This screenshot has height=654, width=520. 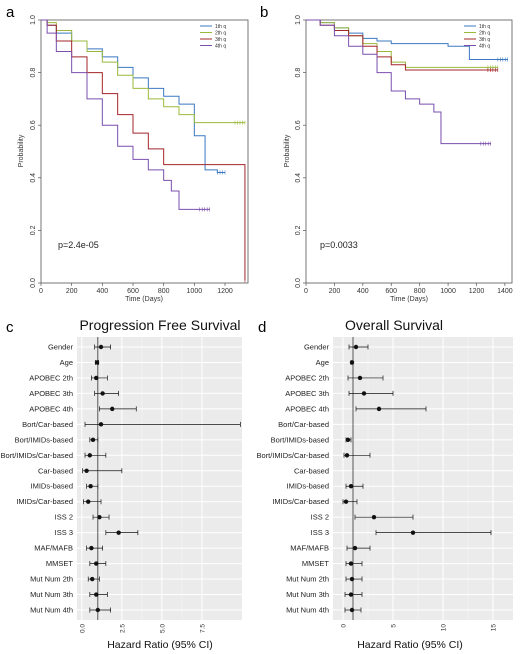 What do you see at coordinates (409, 299) in the screenshot?
I see `x-axis-label-b: Time (Days)` at bounding box center [409, 299].